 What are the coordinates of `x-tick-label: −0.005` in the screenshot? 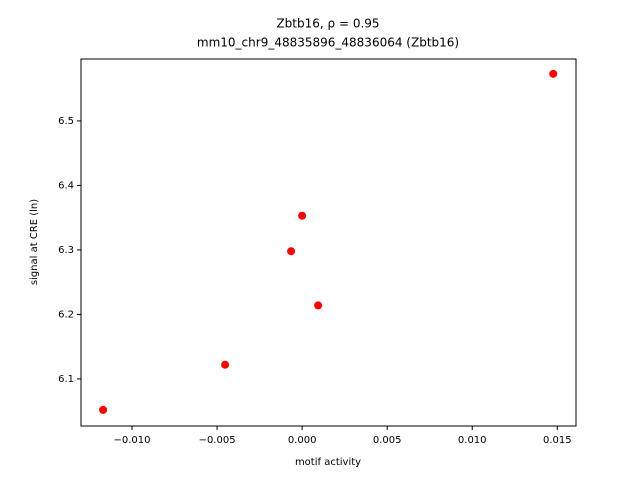 It's located at (217, 440).